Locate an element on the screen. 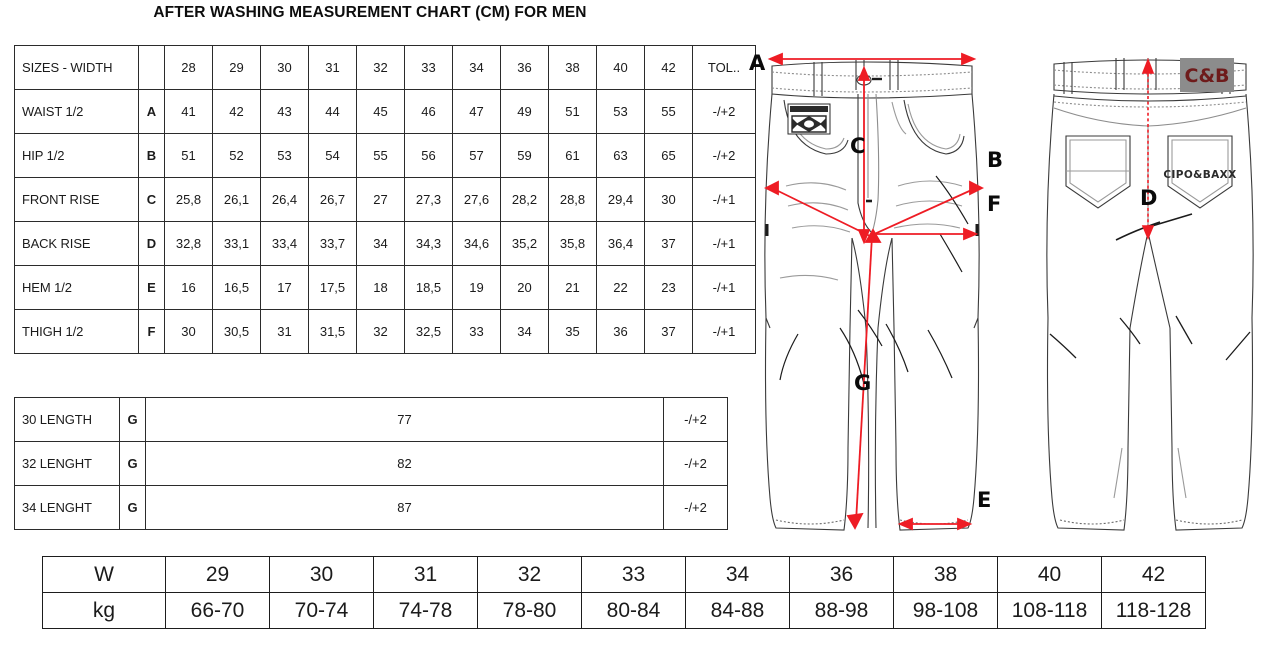  length-row-letter: G is located at coordinates (132, 507).